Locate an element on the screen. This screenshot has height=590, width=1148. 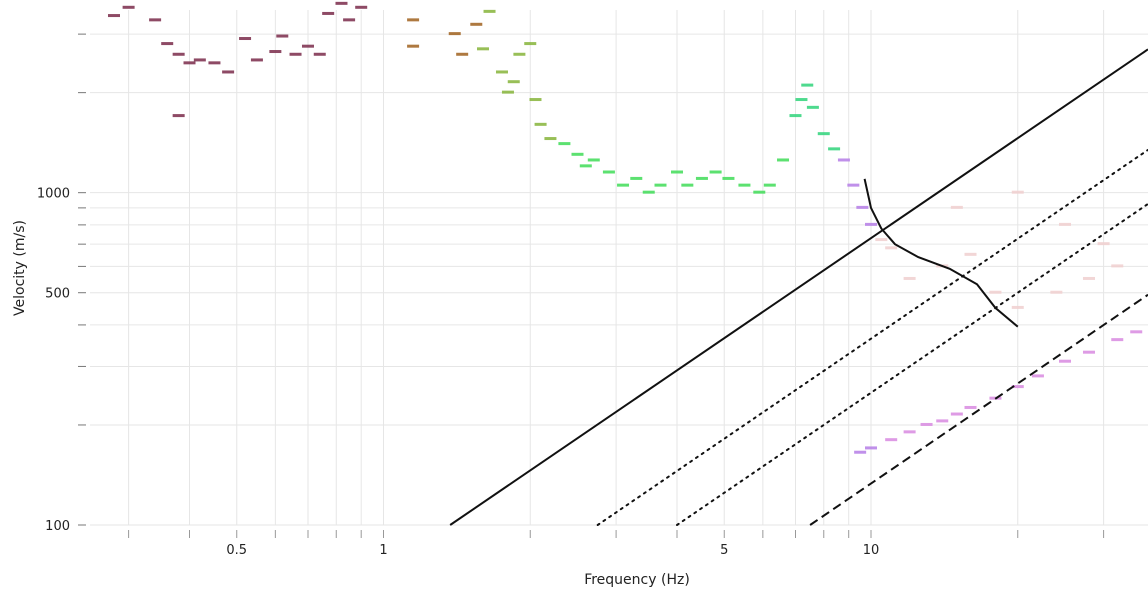
x-tick-label: 0.5 is located at coordinates (236, 550).